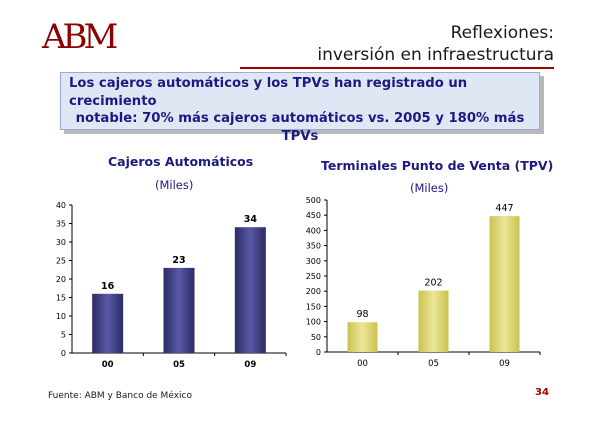 Image resolution: width=600 pixels, height=424 pixels. Describe the element at coordinates (504, 364) in the screenshot. I see `pos-x-tick-label: 09` at that location.